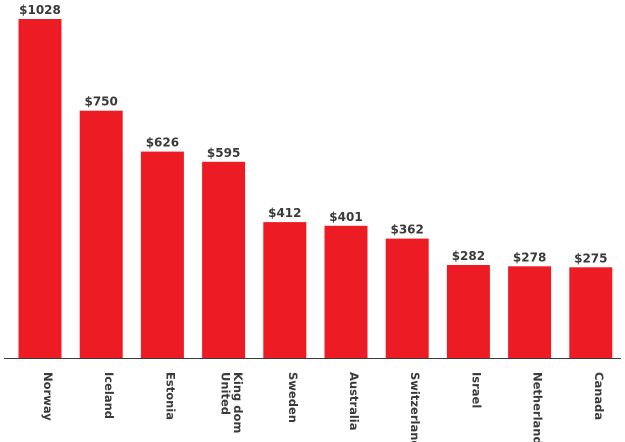 Image resolution: width=625 pixels, height=442 pixels. What do you see at coordinates (529, 257) in the screenshot?
I see `value-label-netherlands: $278` at bounding box center [529, 257].